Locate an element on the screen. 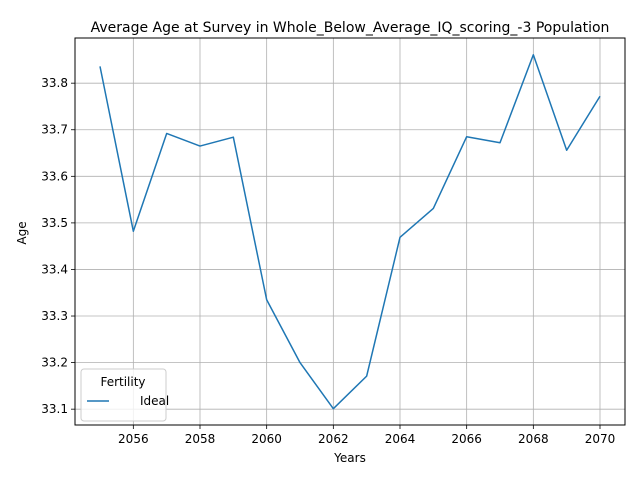 Image resolution: width=640 pixels, height=480 pixels. legend-label-ideal: Ideal is located at coordinates (154, 401).